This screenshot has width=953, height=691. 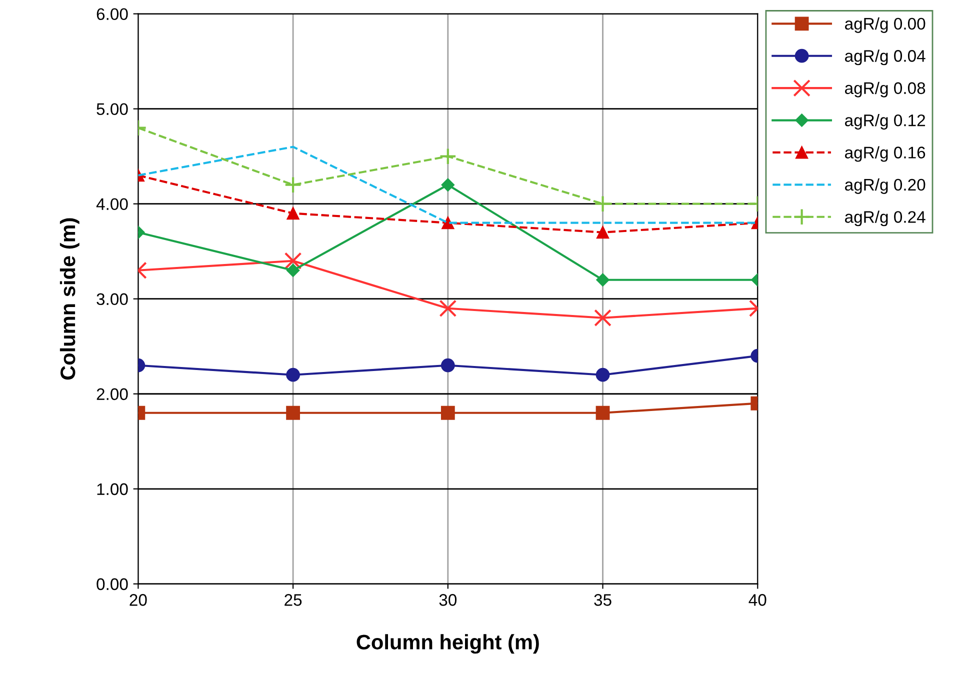 I want to click on y-tick-label: 6.00, so click(x=112, y=14).